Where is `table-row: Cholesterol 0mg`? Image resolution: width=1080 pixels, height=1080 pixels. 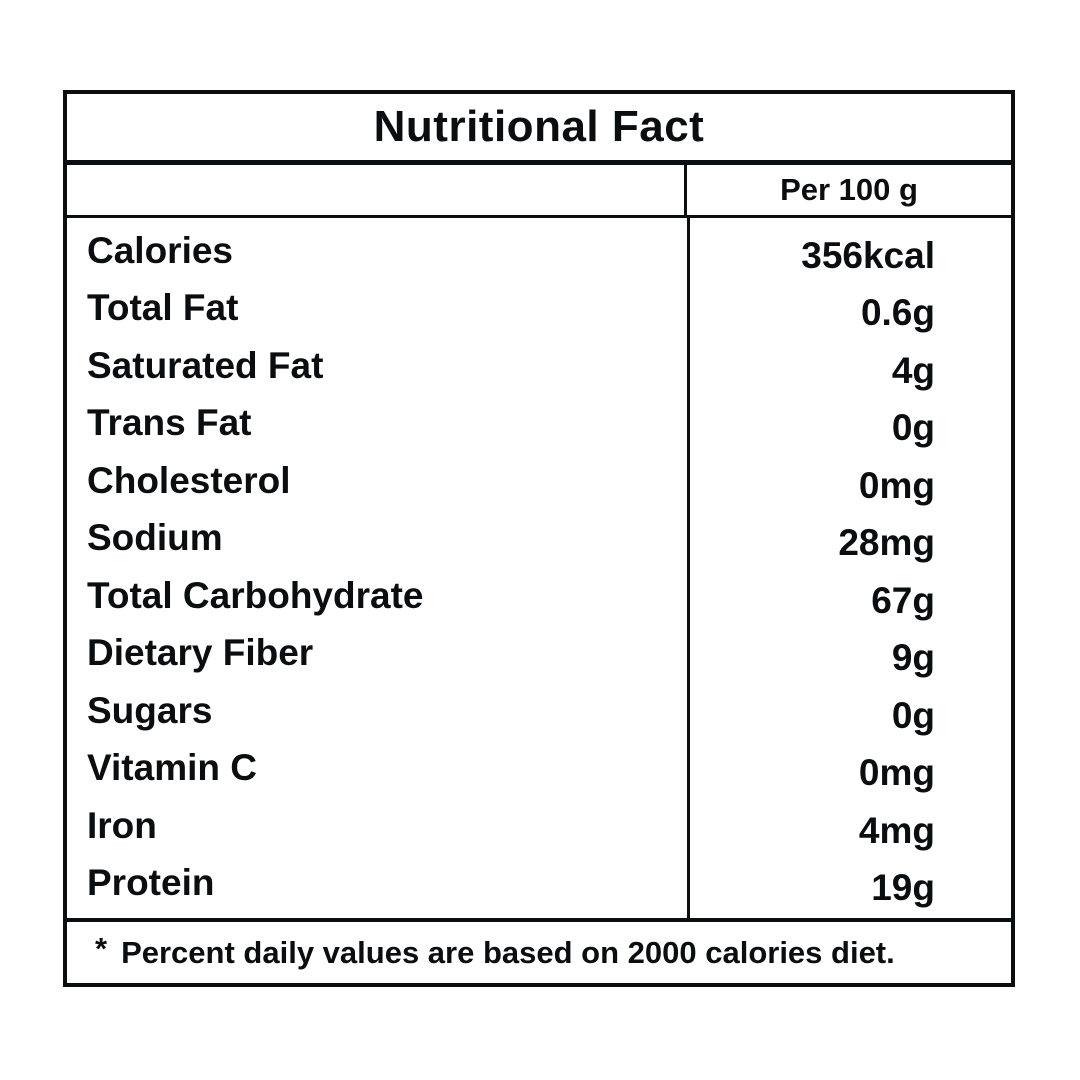 table-row: Cholesterol 0mg is located at coordinates (539, 481).